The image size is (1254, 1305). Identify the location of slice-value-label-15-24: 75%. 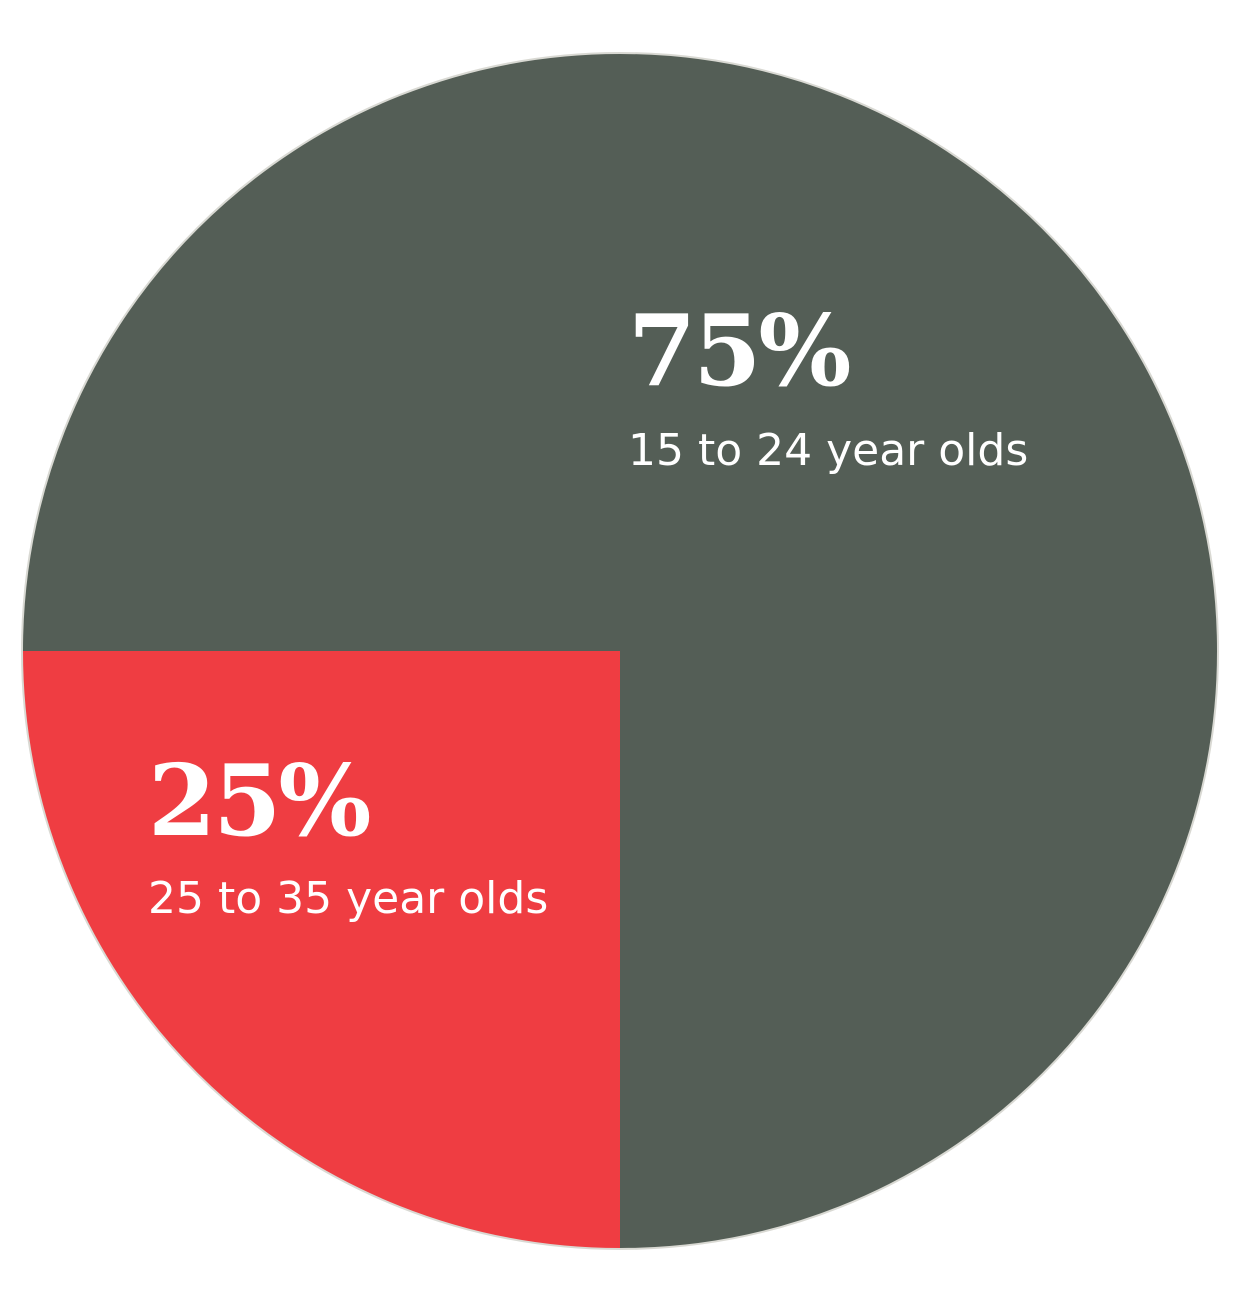
(738, 351).